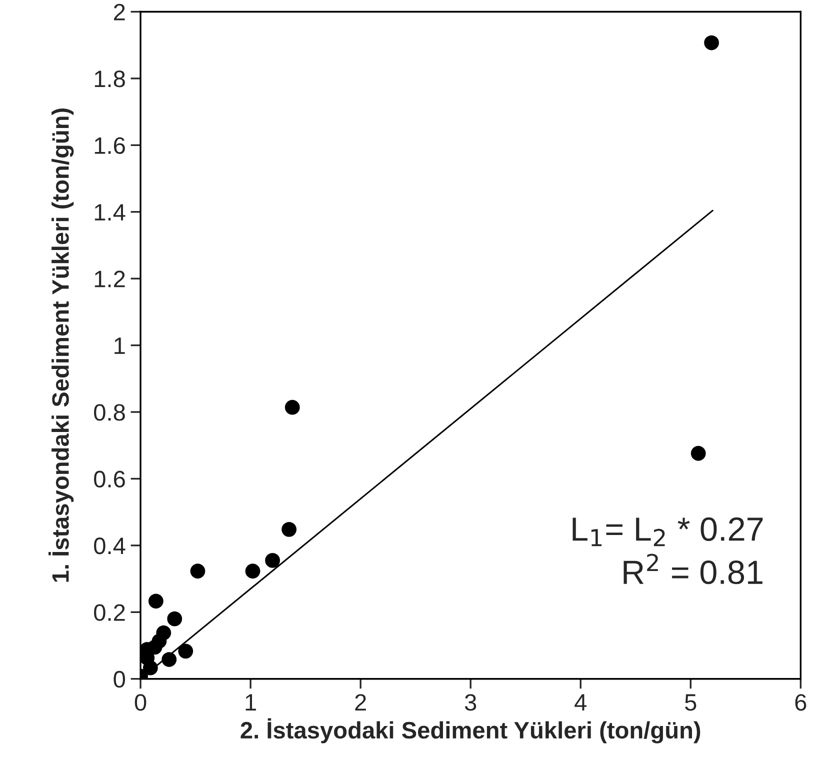 Image resolution: width=817 pixels, height=783 pixels. Describe the element at coordinates (61, 345) in the screenshot. I see `y-axis-title: 1. İstasyondaki Sediment Yükleri (ton/gün)` at that location.